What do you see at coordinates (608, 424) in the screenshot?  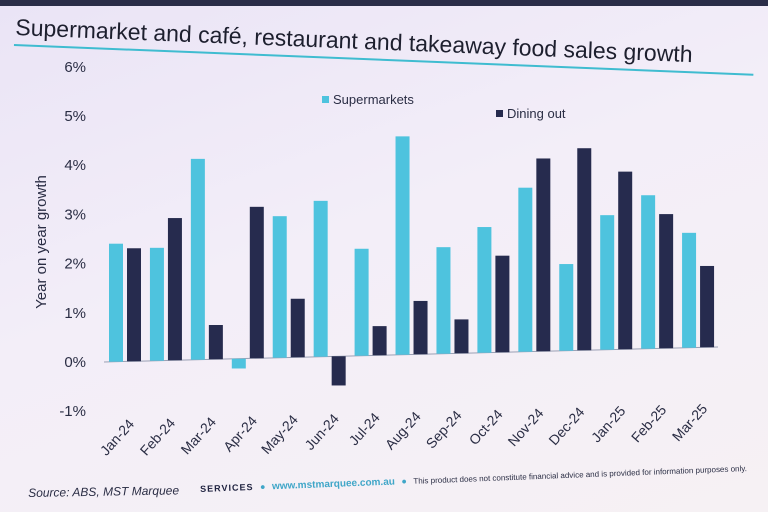 I see `x-tick-label: Jan-25` at bounding box center [608, 424].